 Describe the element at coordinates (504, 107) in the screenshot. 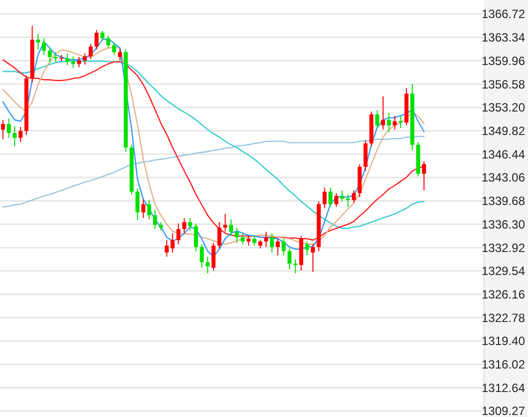

I see `y-tick-label: 1353.20` at that location.